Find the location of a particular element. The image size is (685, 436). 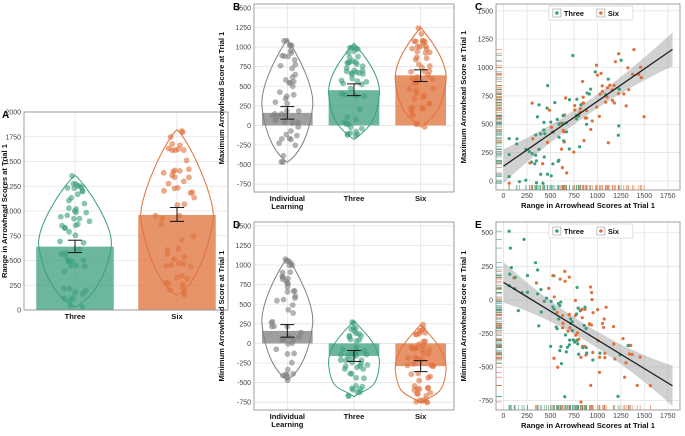

x-tick-label: 250 is located at coordinates (527, 416).